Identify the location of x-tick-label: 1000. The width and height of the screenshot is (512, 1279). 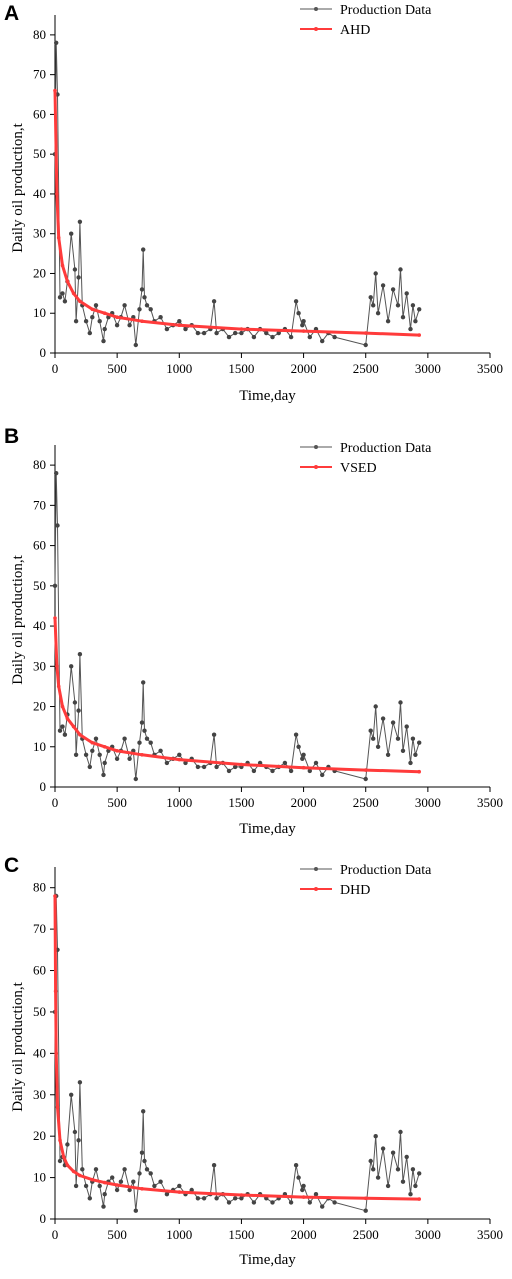
(179, 802).